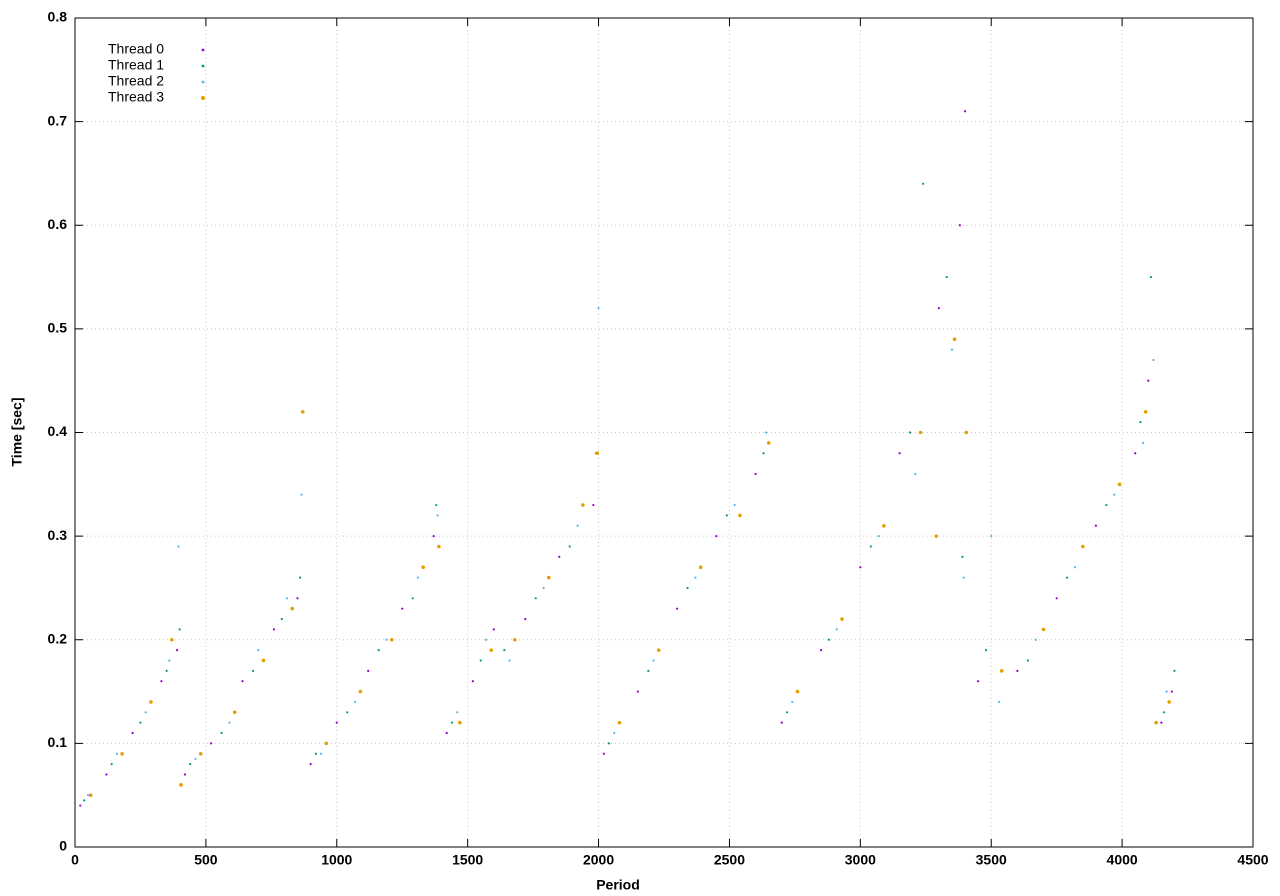  Describe the element at coordinates (58, 535) in the screenshot. I see `y-tick-label: 0.3` at that location.